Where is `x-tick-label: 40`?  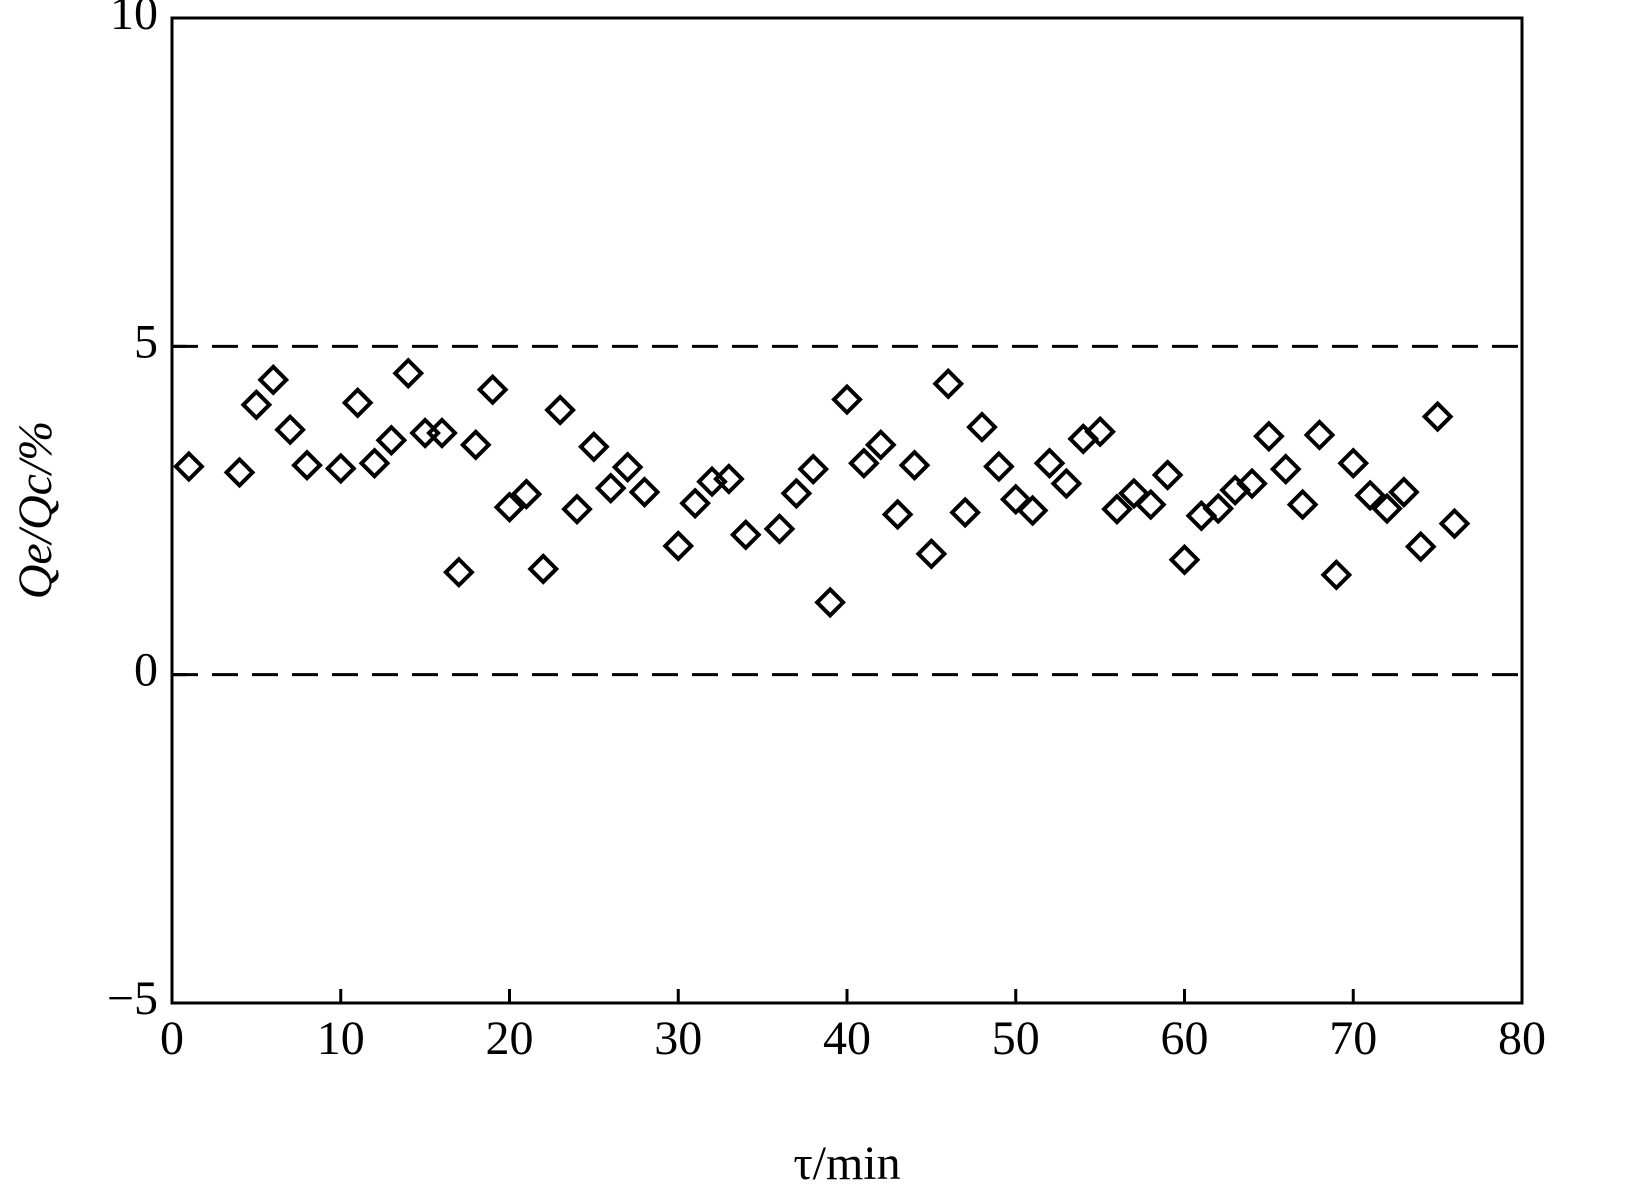
x-tick-label: 40 is located at coordinates (847, 1038).